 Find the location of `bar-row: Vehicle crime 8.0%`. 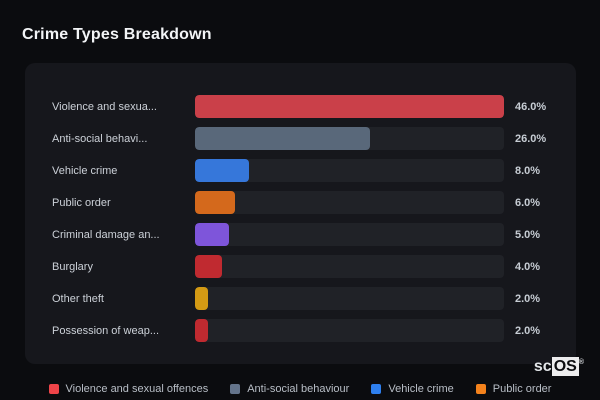

bar-row: Vehicle crime 8.0% is located at coordinates (314, 170).